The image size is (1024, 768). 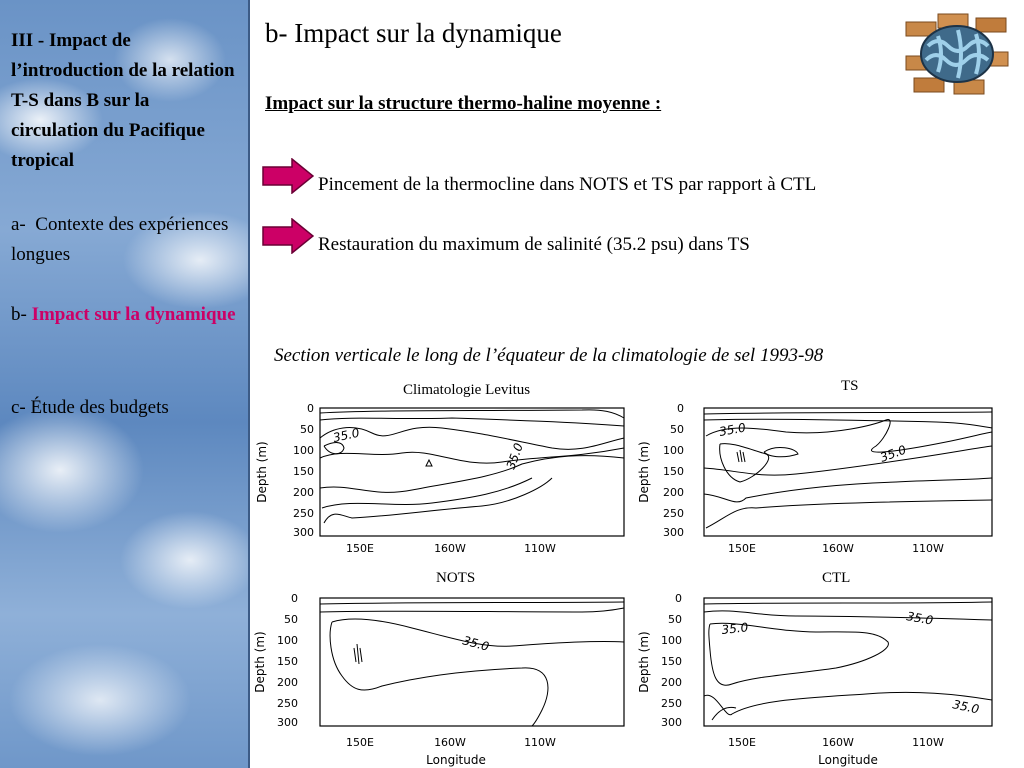 I want to click on panel-title-ctl: CTL, so click(x=836, y=578).